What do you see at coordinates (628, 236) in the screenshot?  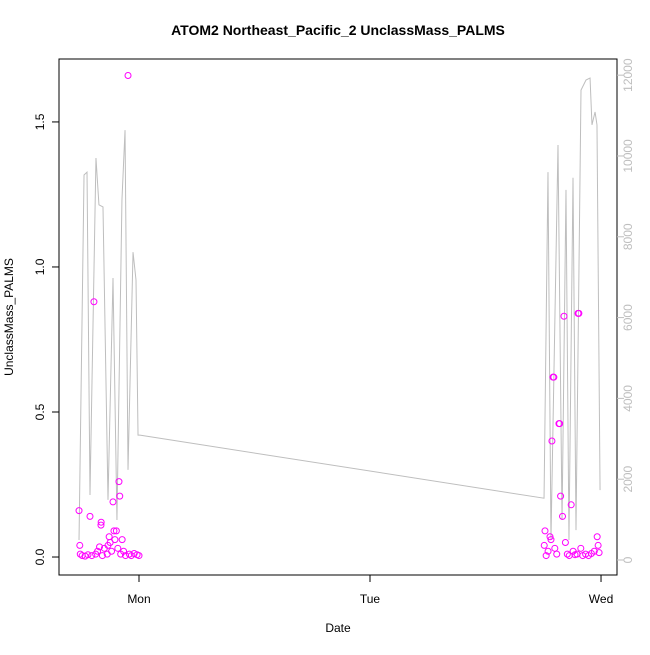 I see `y2-tick-label: 8000` at bounding box center [628, 236].